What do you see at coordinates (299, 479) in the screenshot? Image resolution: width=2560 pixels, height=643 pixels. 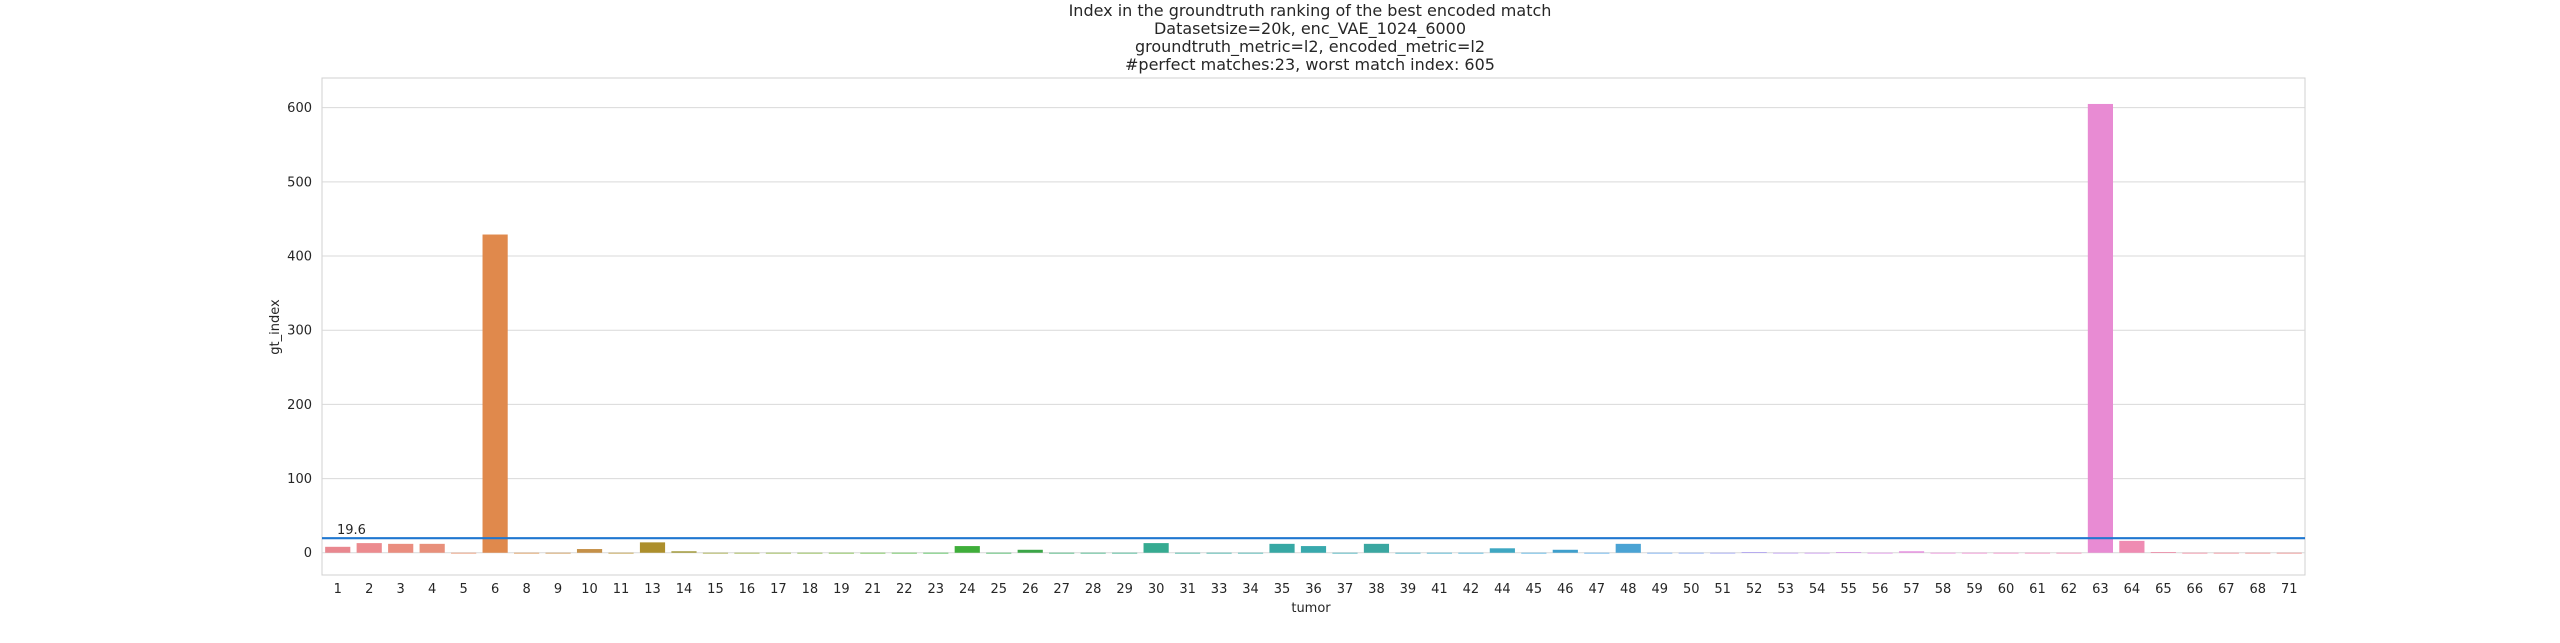 I see `y-tick-label: 100` at bounding box center [299, 479].